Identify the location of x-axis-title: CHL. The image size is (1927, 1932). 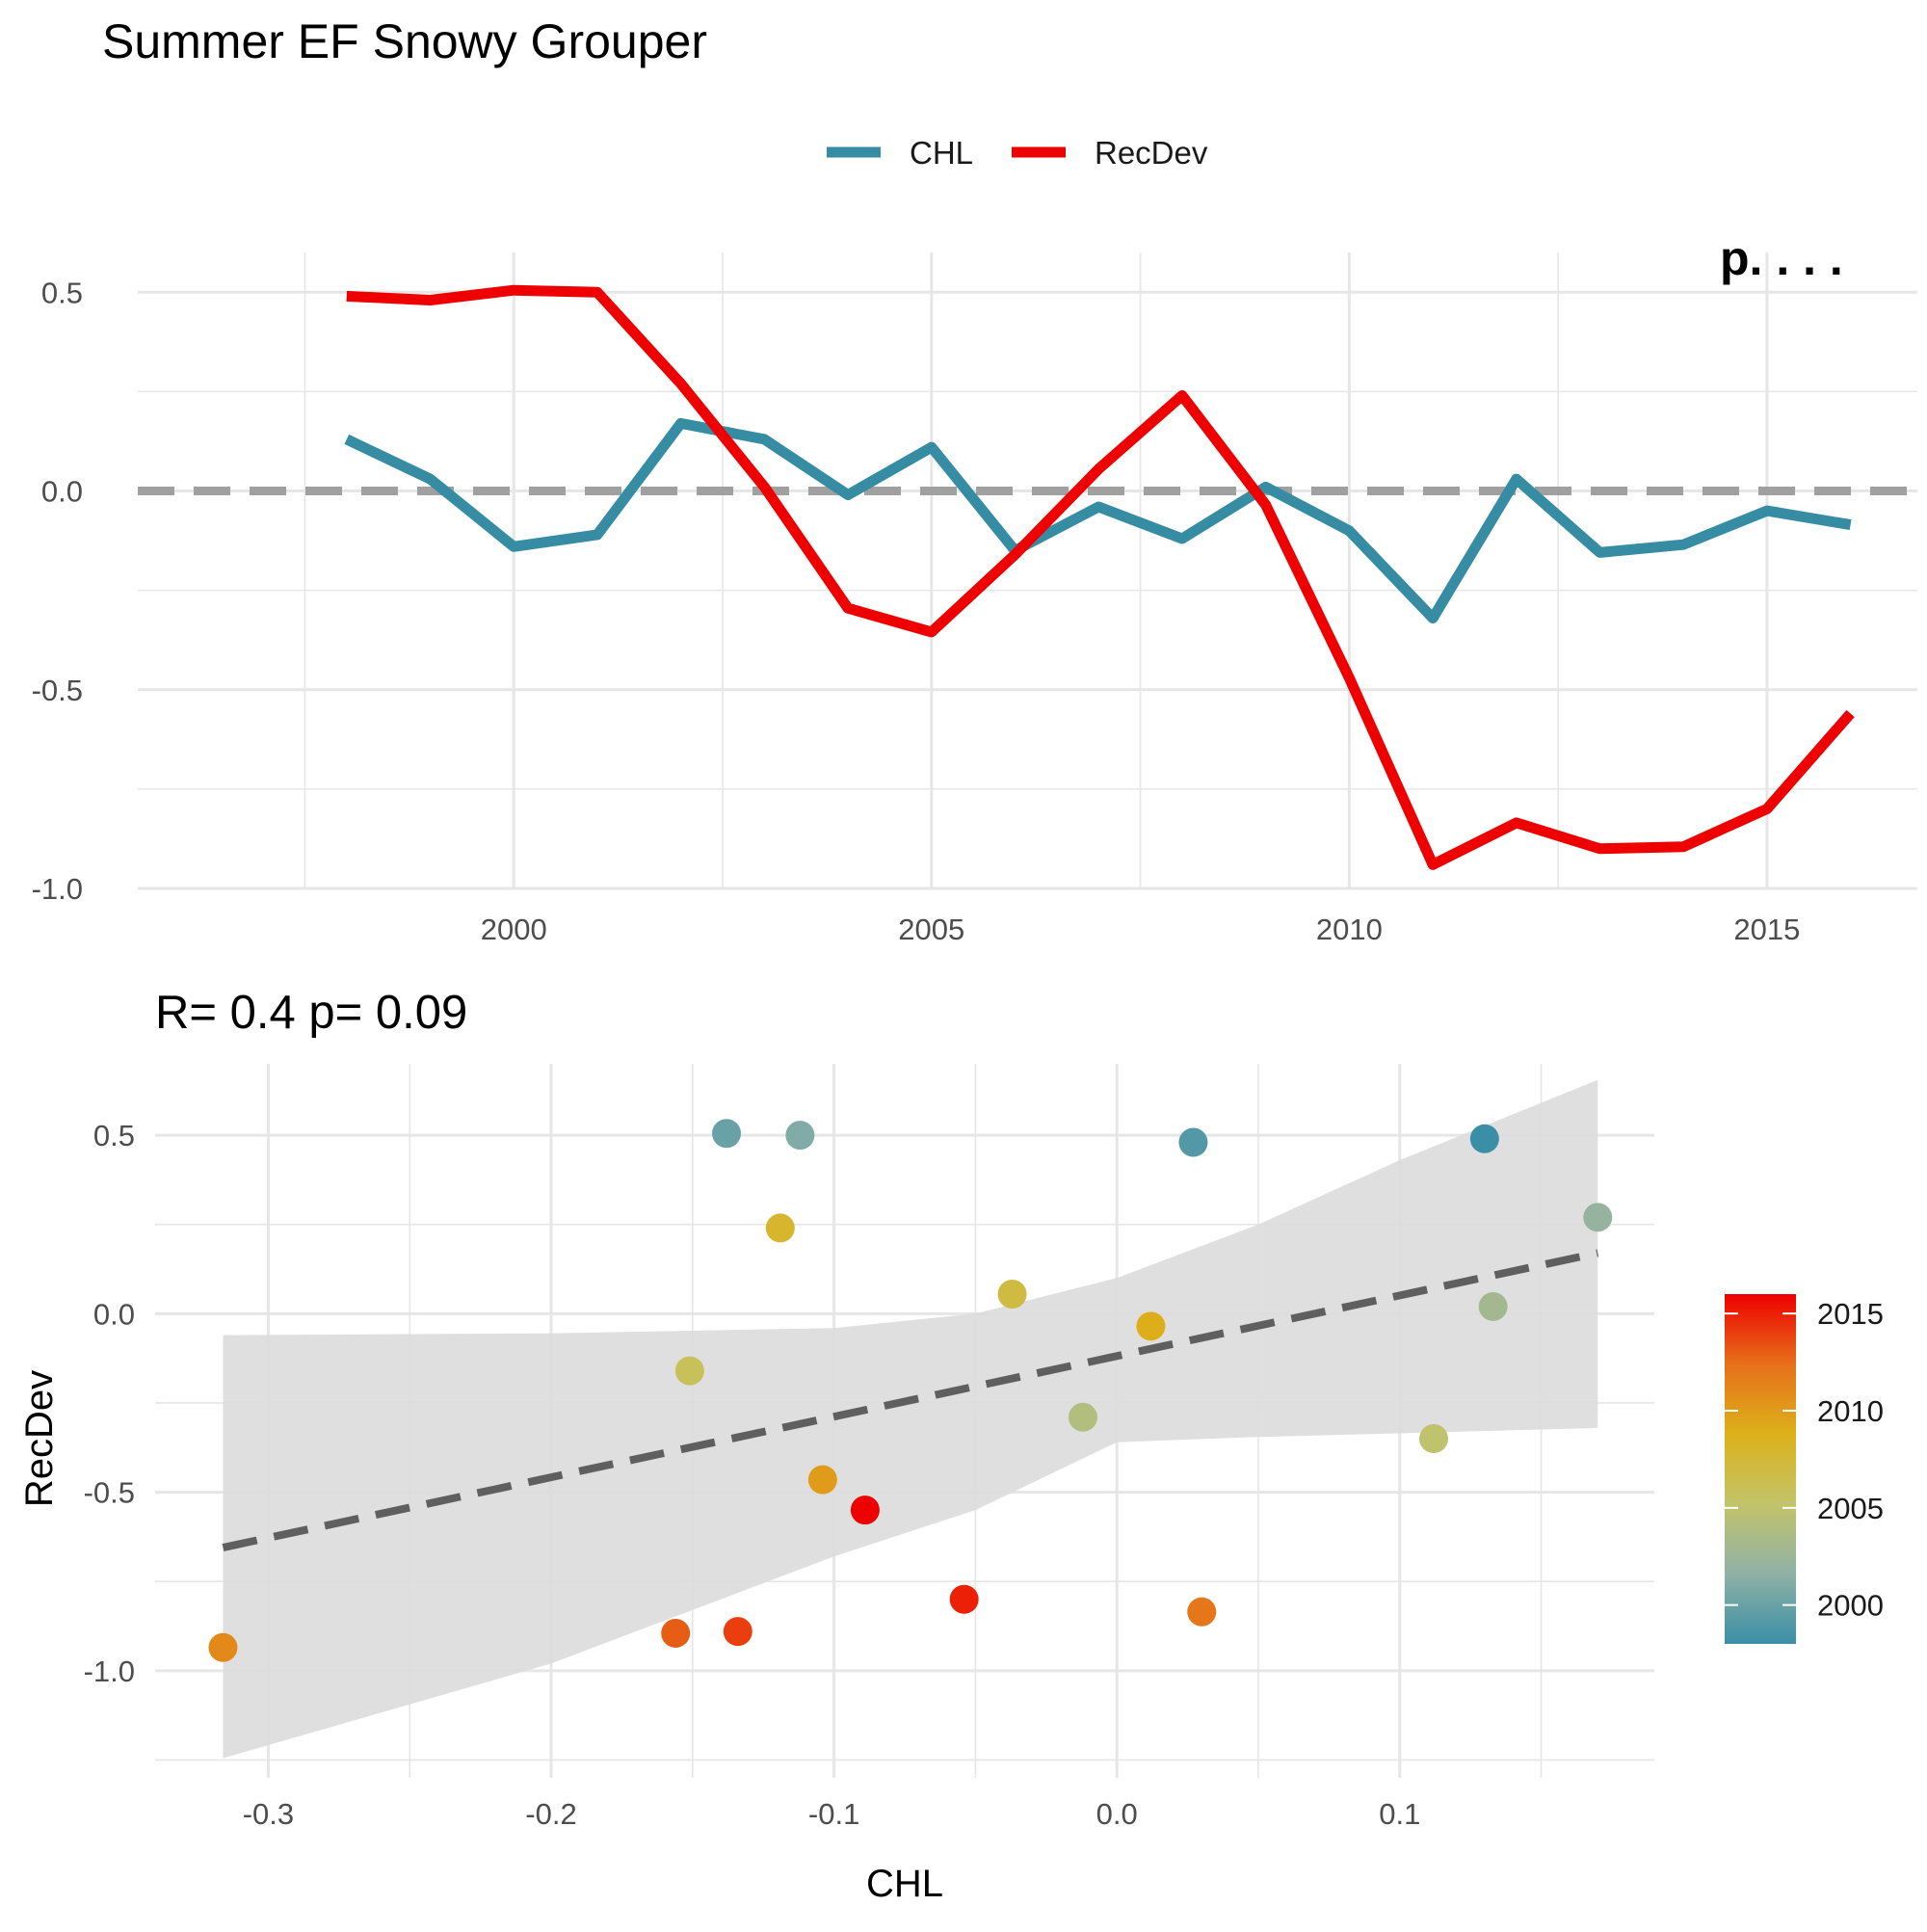
(904, 1884).